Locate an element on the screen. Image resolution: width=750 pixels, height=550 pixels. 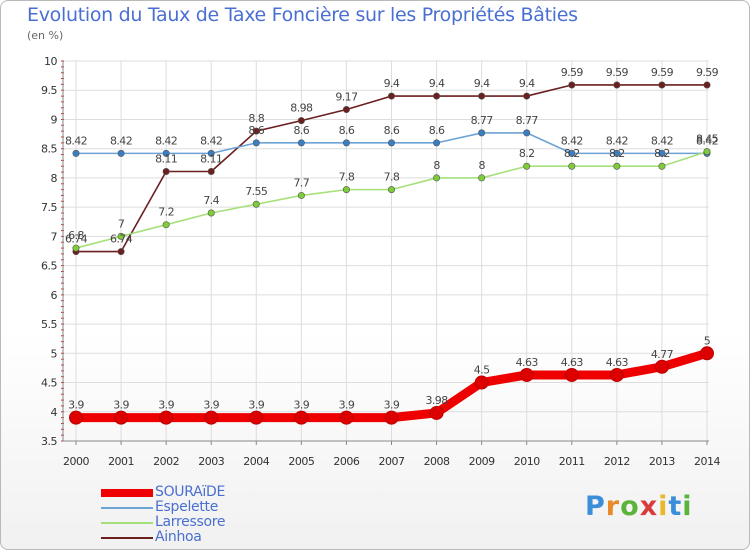
y-tick-label: 7 is located at coordinates (54, 236).